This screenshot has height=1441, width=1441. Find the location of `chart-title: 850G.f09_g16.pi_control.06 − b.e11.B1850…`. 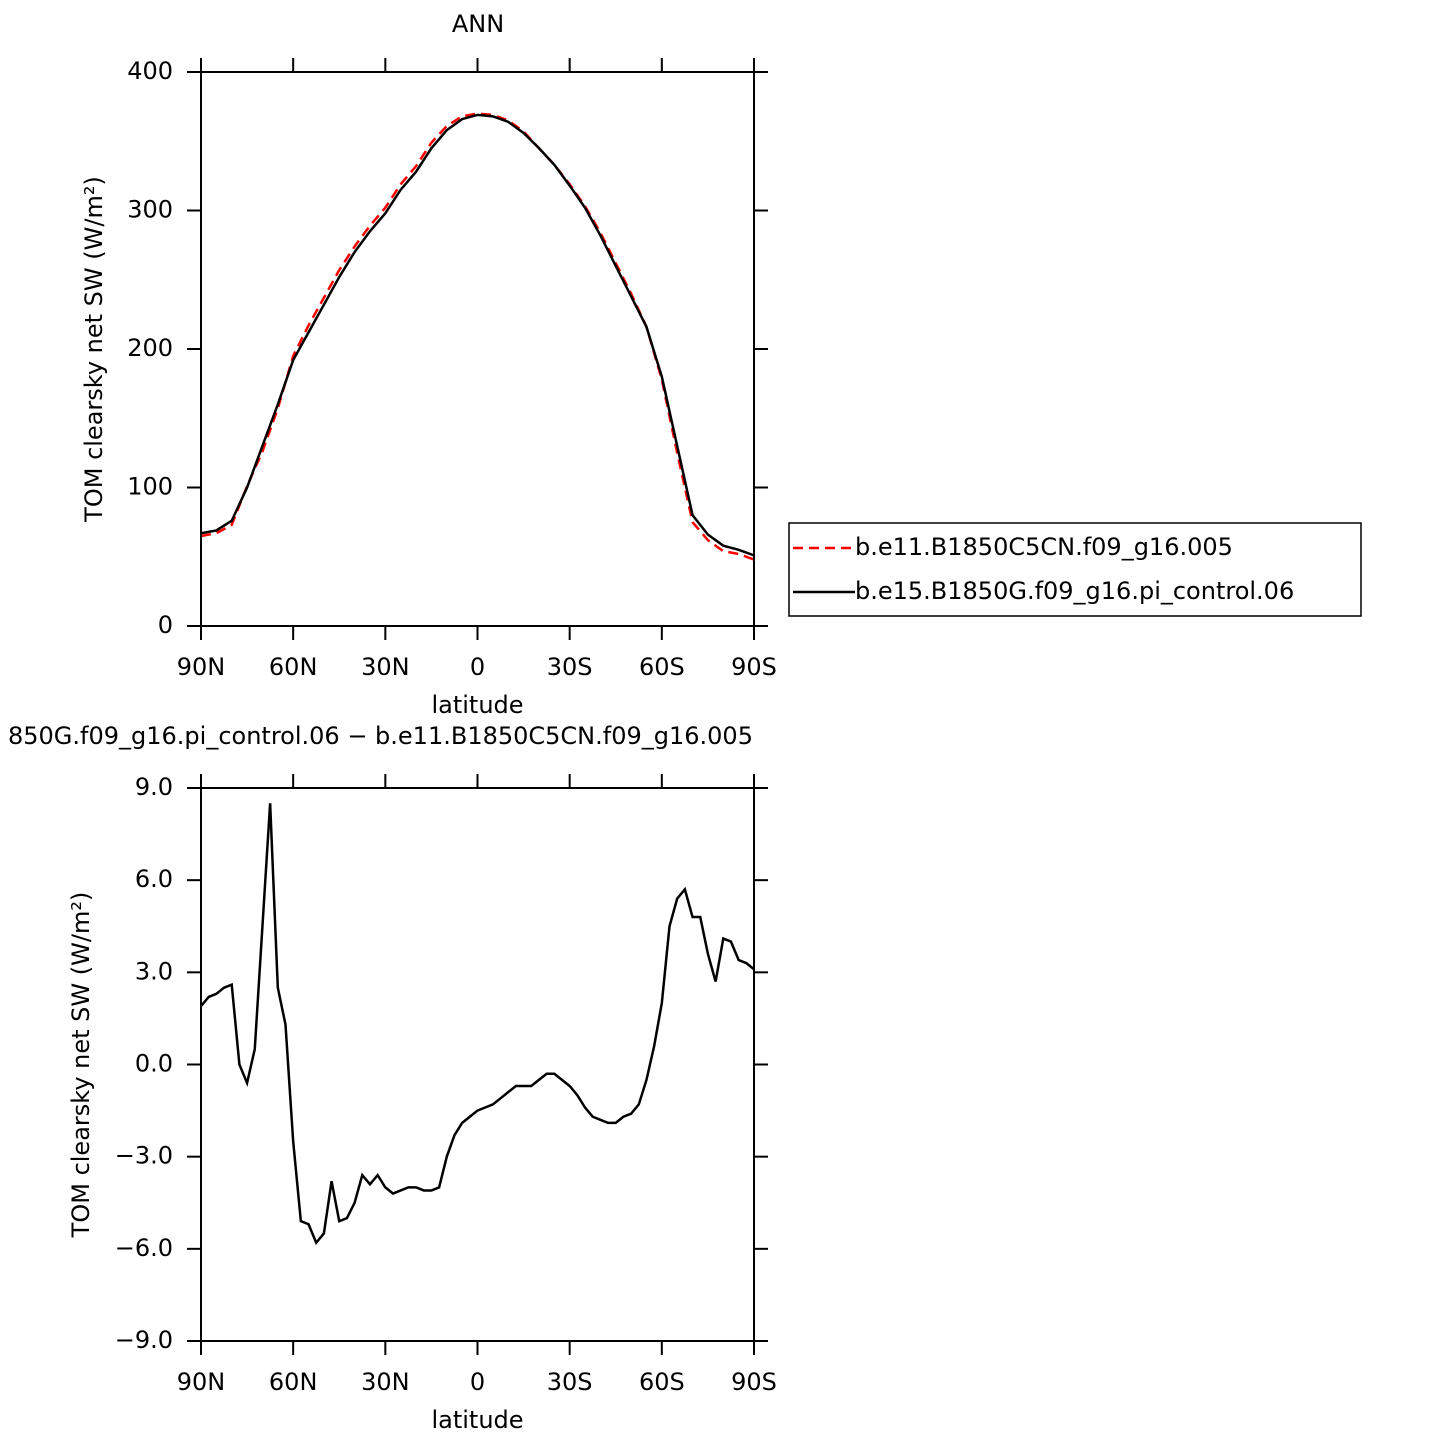

chart-title: 850G.f09_g16.pi_control.06 − b.e11.B1850… is located at coordinates (380, 736).